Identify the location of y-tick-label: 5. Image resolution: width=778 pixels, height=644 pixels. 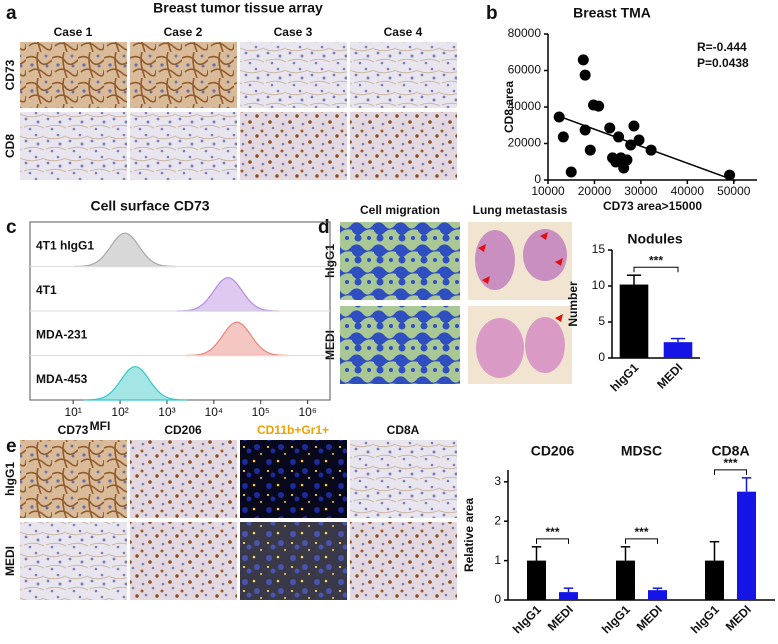
(601, 321).